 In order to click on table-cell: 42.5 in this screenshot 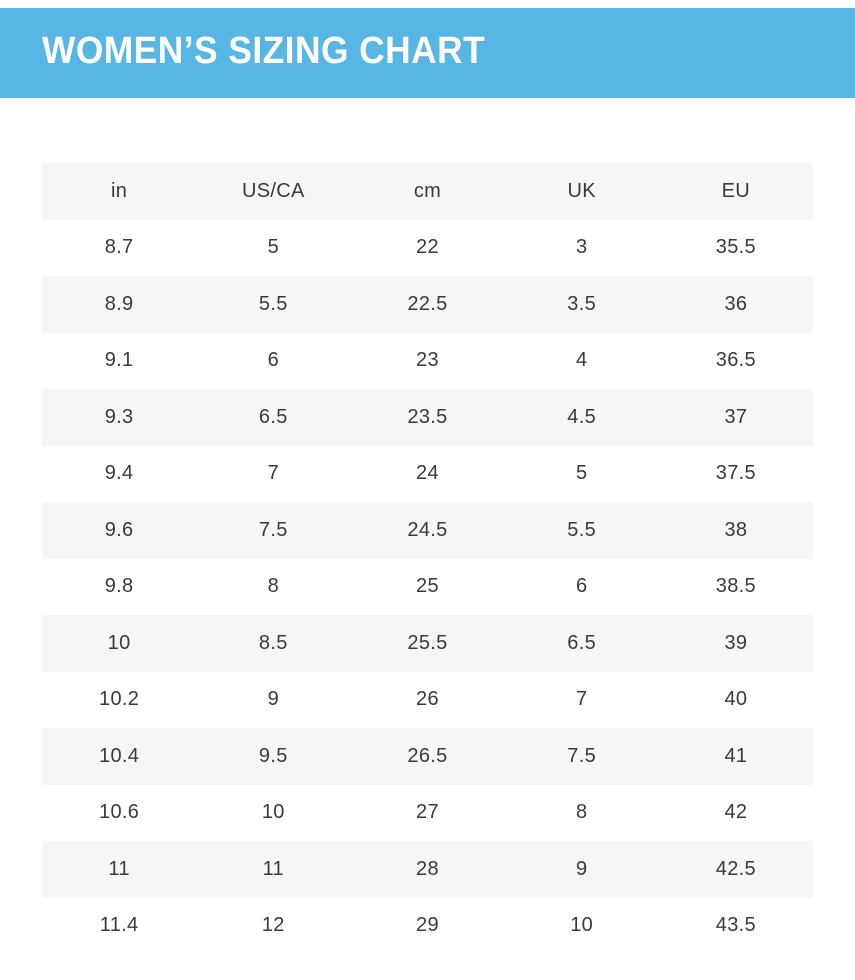, I will do `click(735, 868)`.